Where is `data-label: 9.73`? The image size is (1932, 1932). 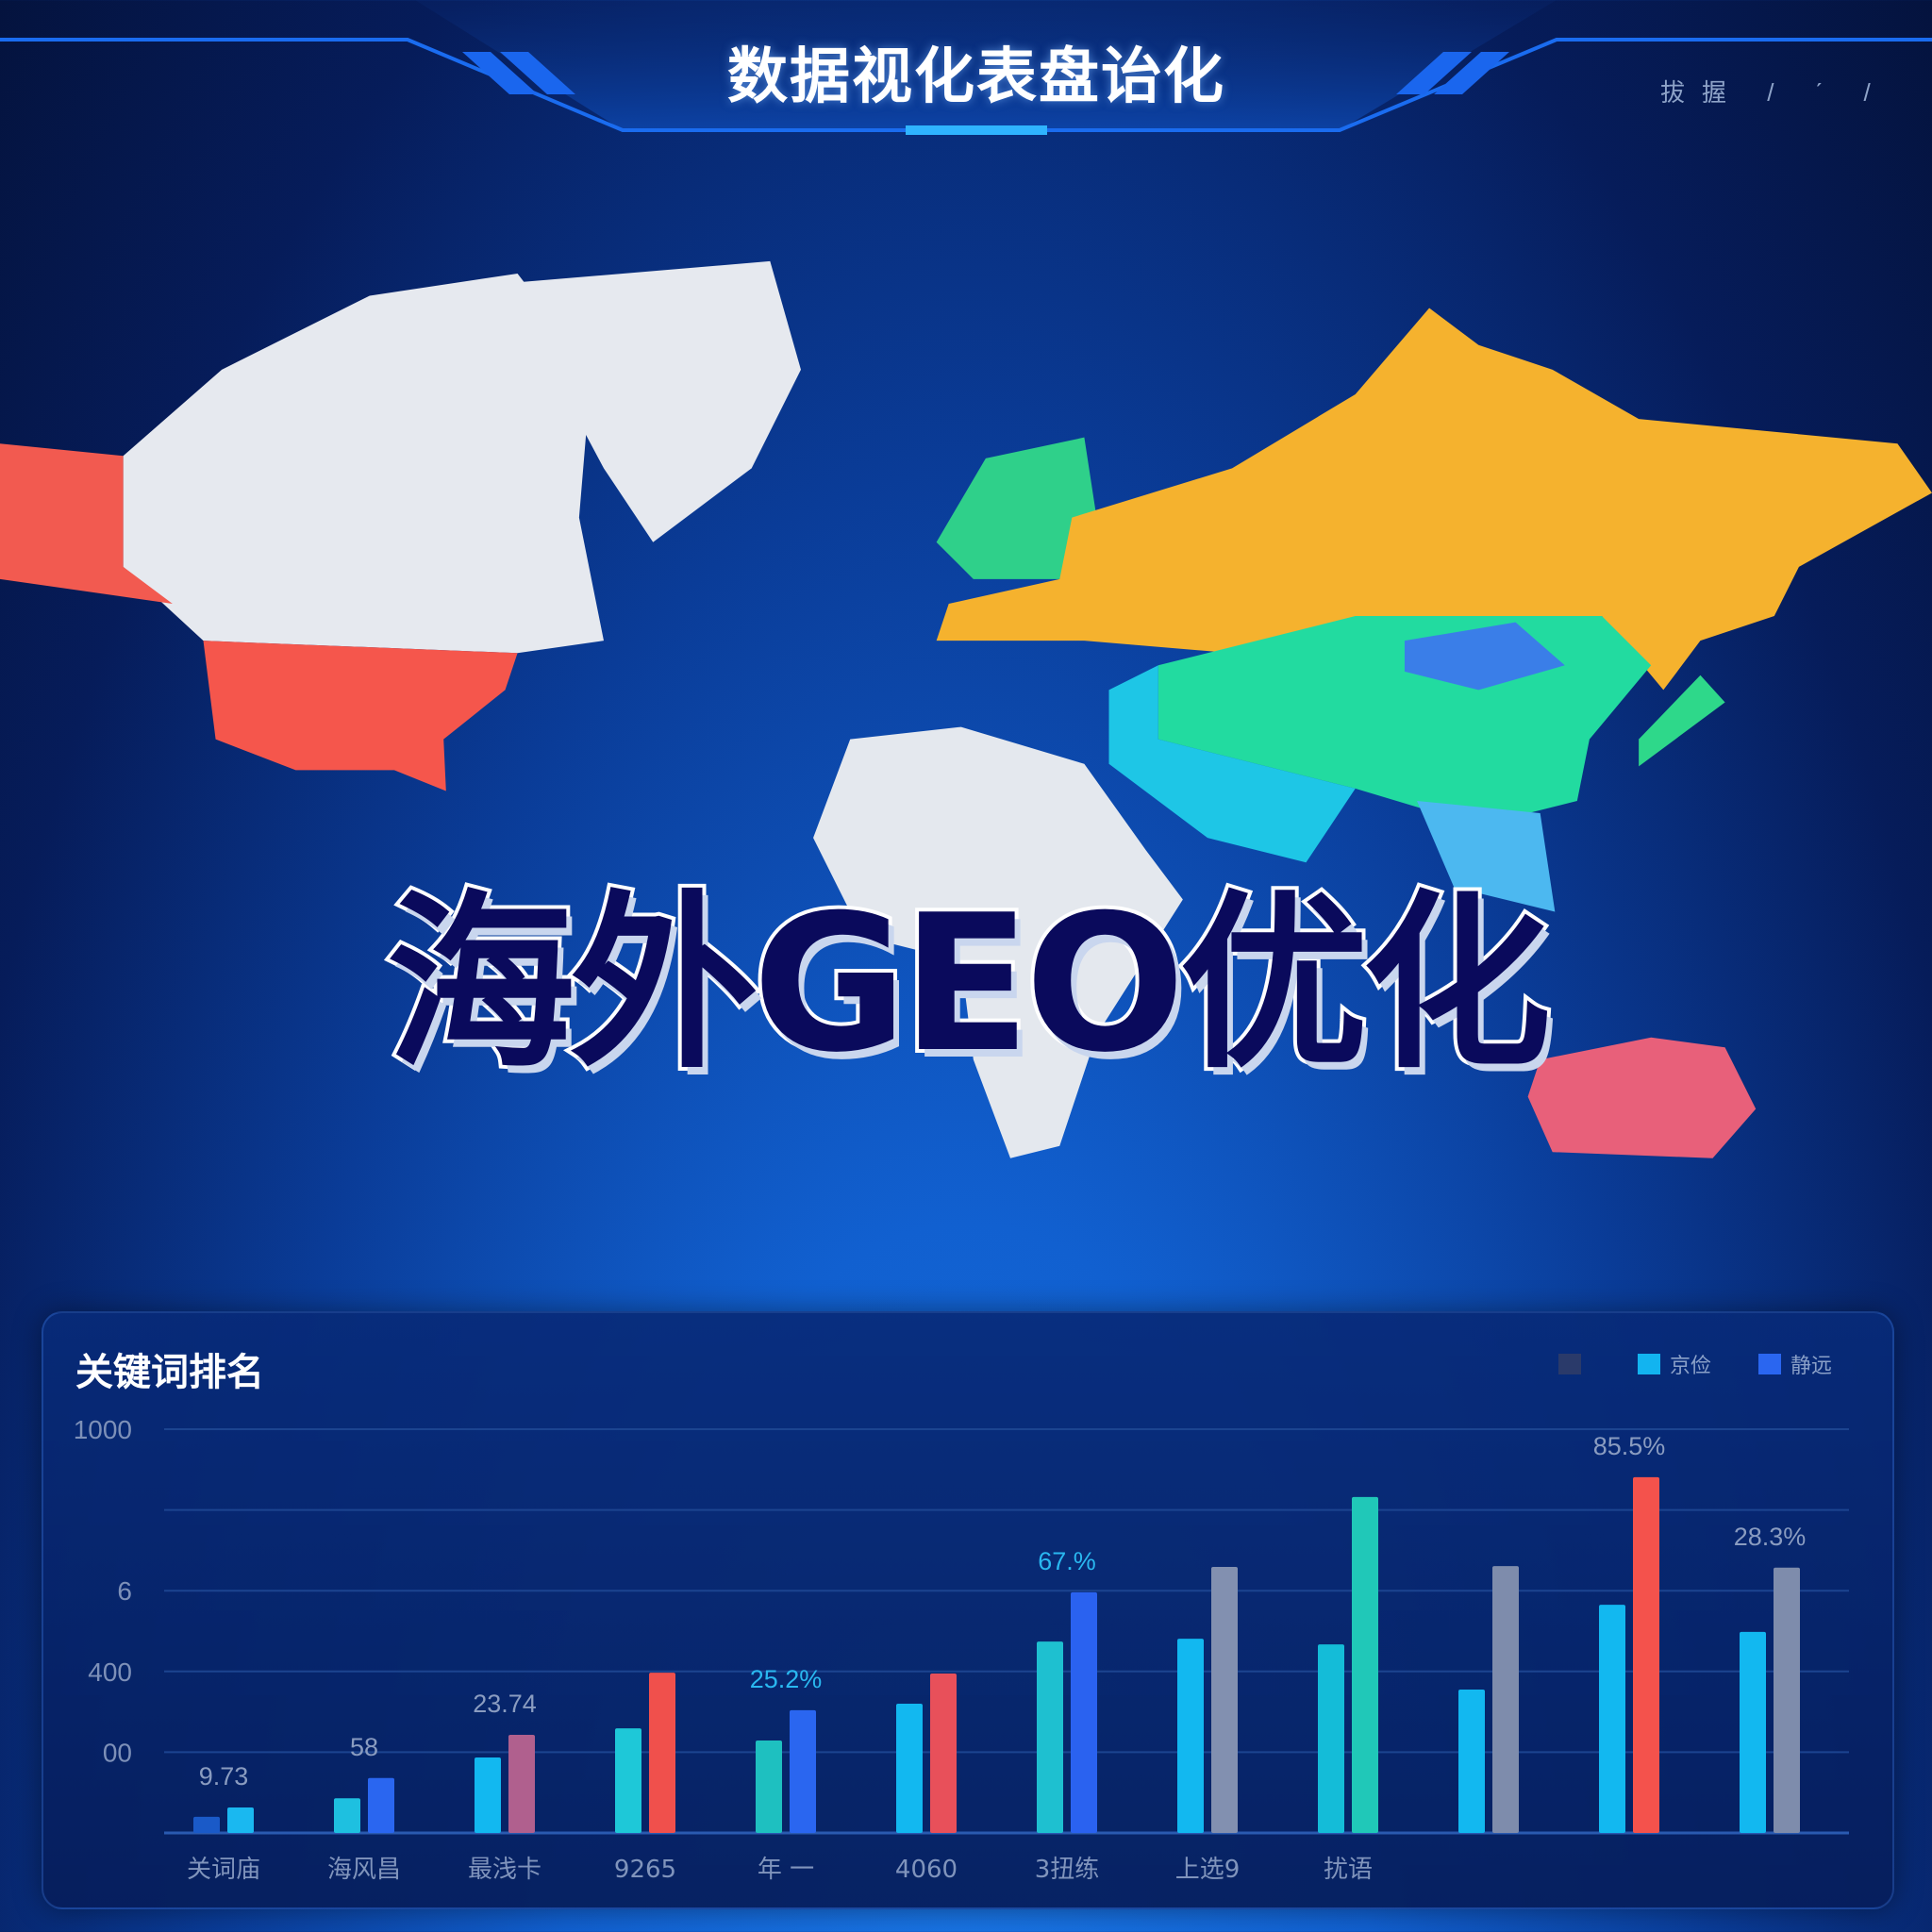
data-label: 9.73 is located at coordinates (224, 1776).